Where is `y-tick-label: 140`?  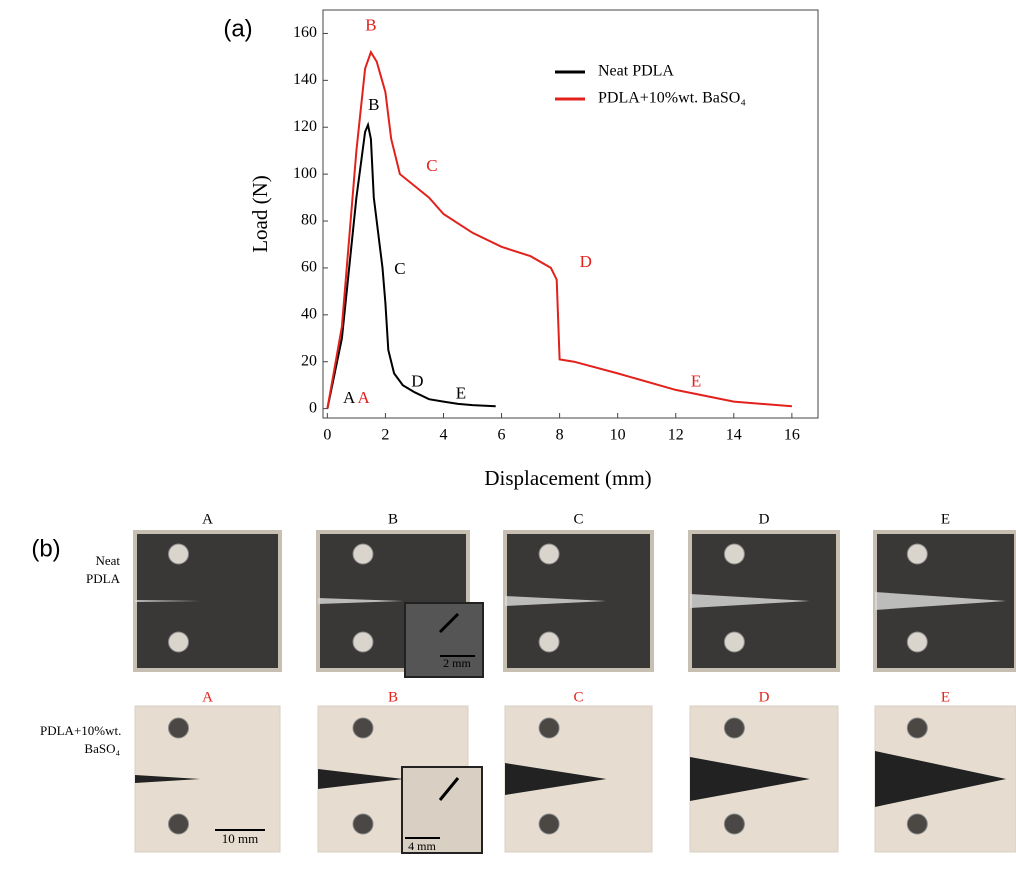
y-tick-label: 140 is located at coordinates (305, 79).